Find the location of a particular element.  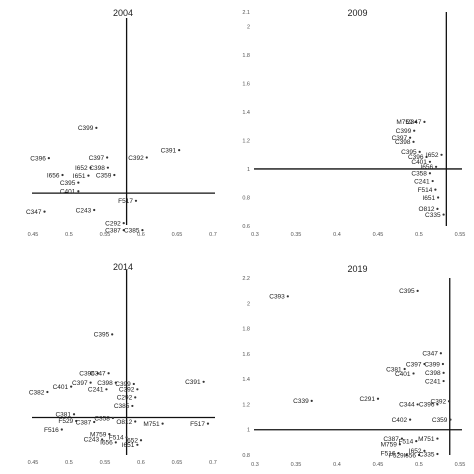

x-tick-label: 0.65 is located at coordinates (177, 463).